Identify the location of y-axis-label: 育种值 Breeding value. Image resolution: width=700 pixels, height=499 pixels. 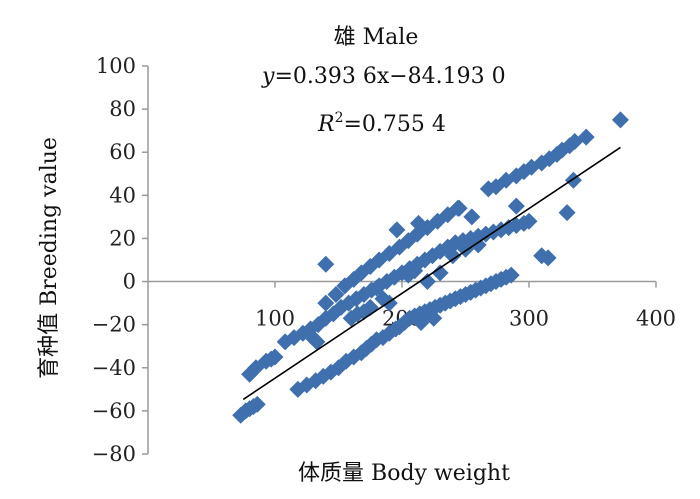
(49, 258).